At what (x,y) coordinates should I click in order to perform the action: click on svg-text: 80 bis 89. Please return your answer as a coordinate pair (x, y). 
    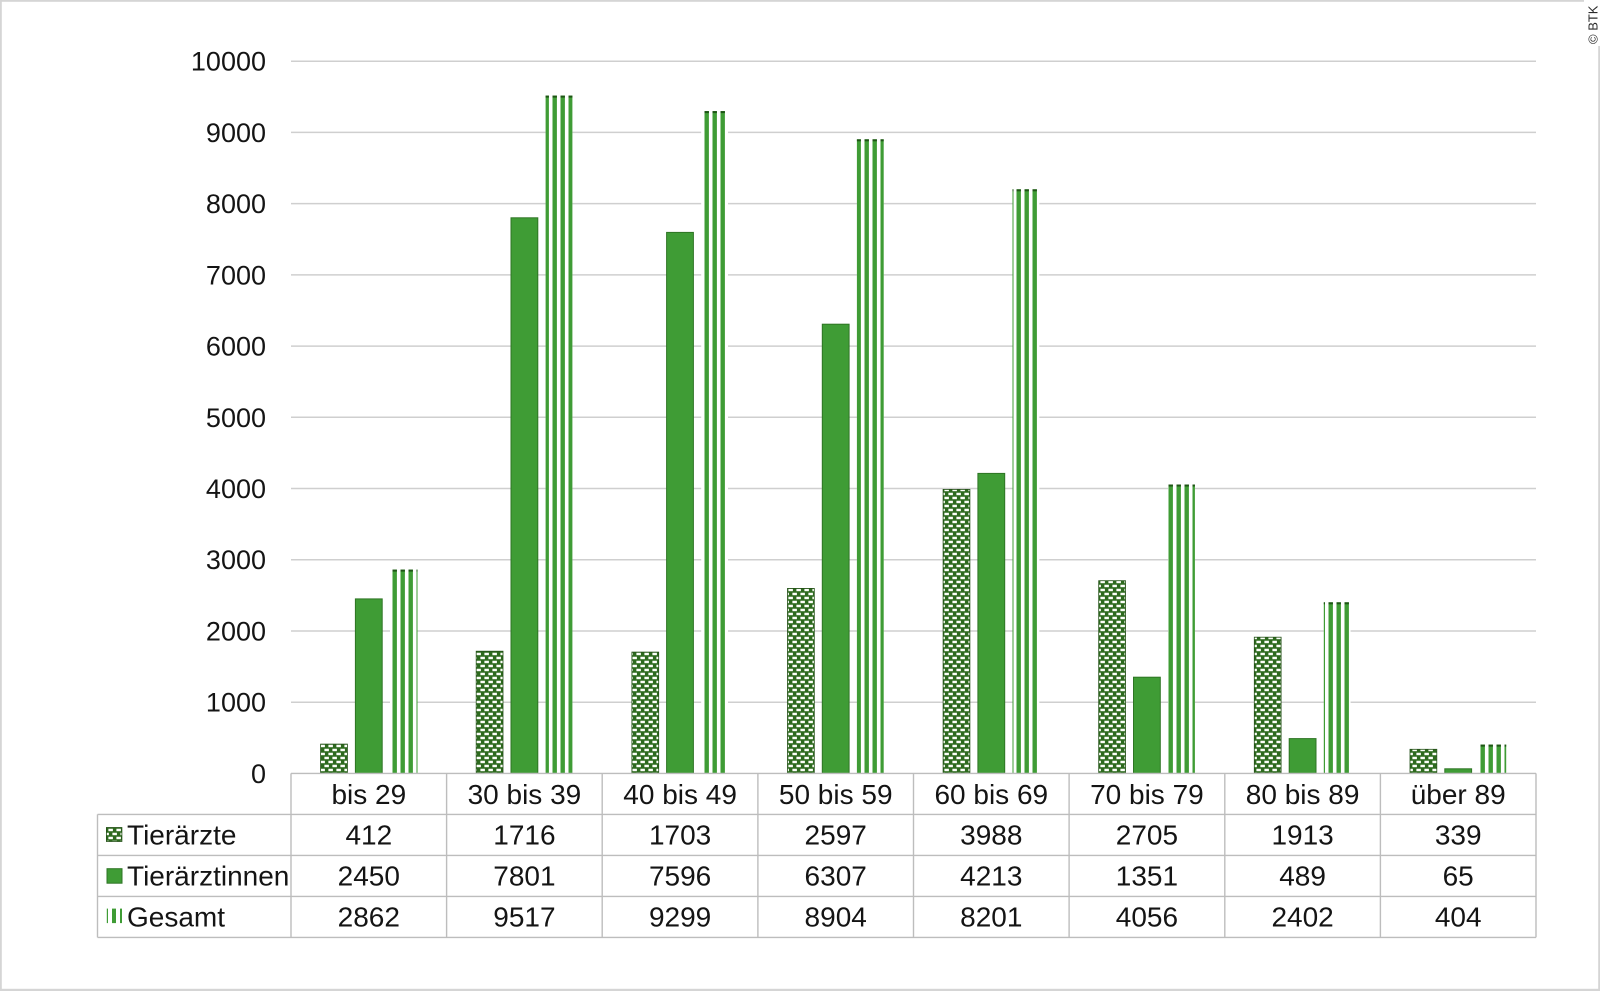
    Looking at the image, I should click on (1303, 794).